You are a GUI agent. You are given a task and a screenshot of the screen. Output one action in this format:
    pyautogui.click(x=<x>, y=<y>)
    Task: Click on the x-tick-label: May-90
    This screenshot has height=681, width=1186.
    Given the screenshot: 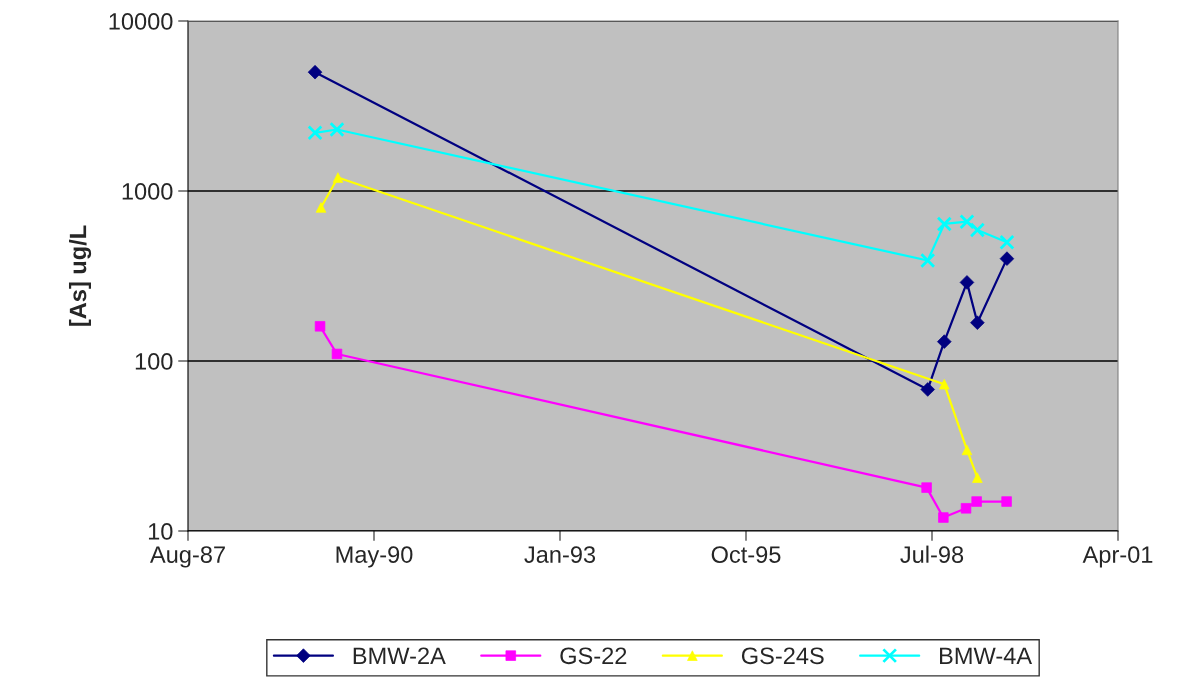 What is the action you would take?
    pyautogui.click(x=374, y=557)
    